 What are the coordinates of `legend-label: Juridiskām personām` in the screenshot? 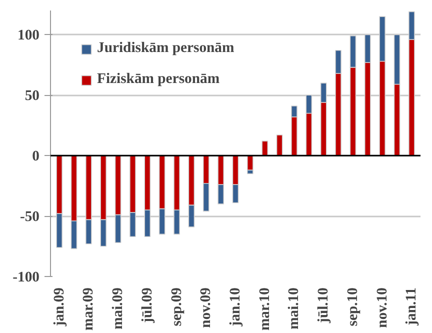 It's located at (165, 48).